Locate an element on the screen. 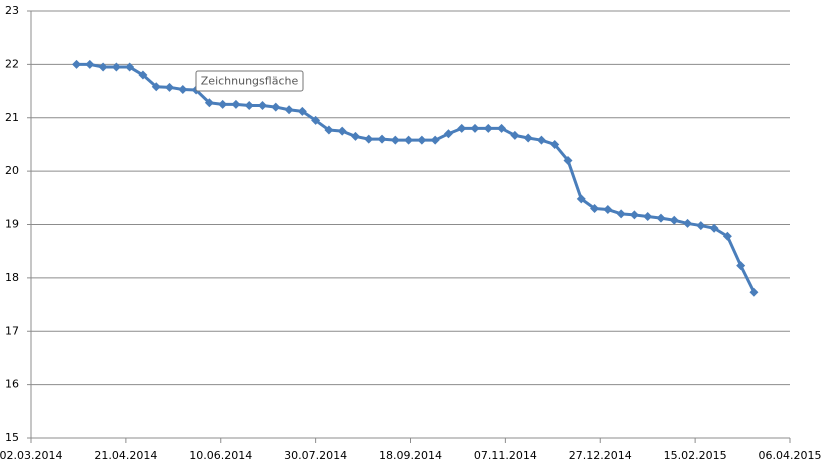 This screenshot has height=473, width=825. x-tick-label: 27.12.2014 is located at coordinates (600, 455).